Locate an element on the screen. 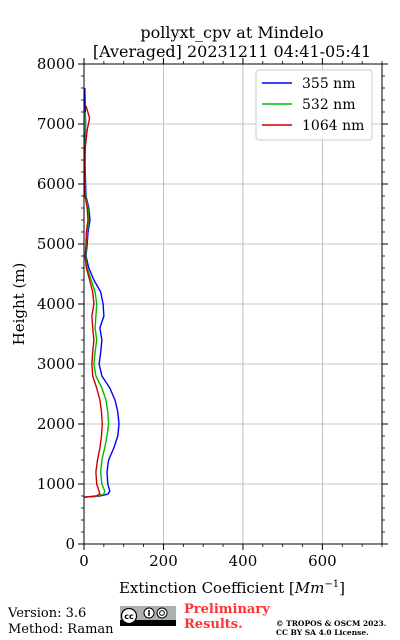  x-tick-label: 0 is located at coordinates (84, 561).